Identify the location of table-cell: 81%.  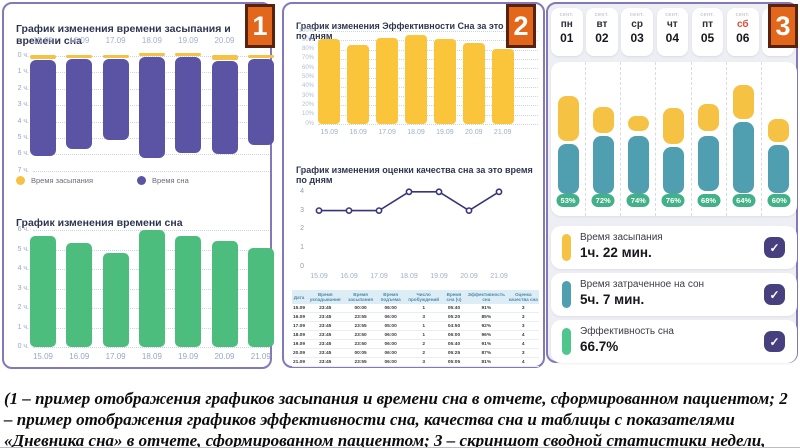
(486, 362).